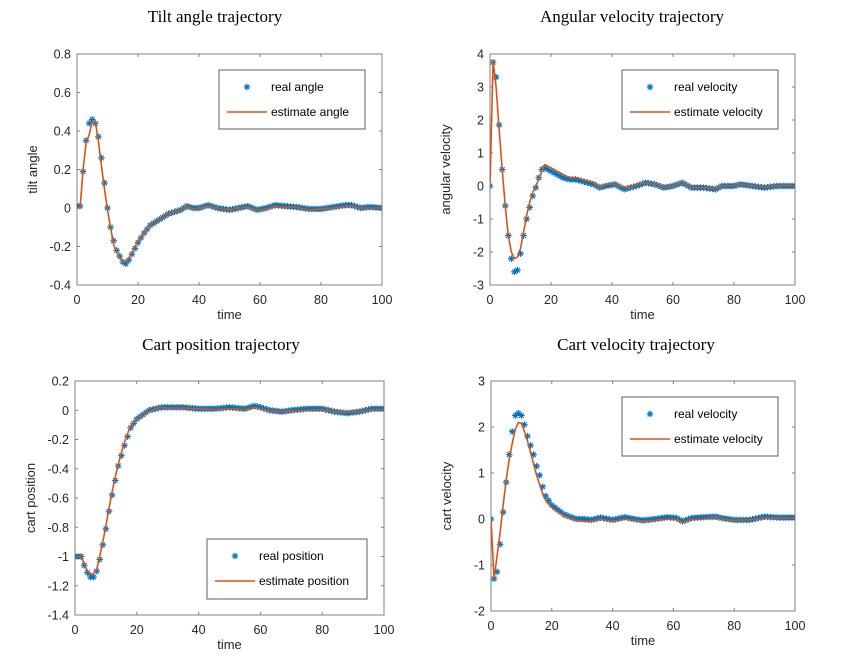 The width and height of the screenshot is (851, 666). Describe the element at coordinates (58, 586) in the screenshot. I see `y-tick-label: -1.2` at that location.